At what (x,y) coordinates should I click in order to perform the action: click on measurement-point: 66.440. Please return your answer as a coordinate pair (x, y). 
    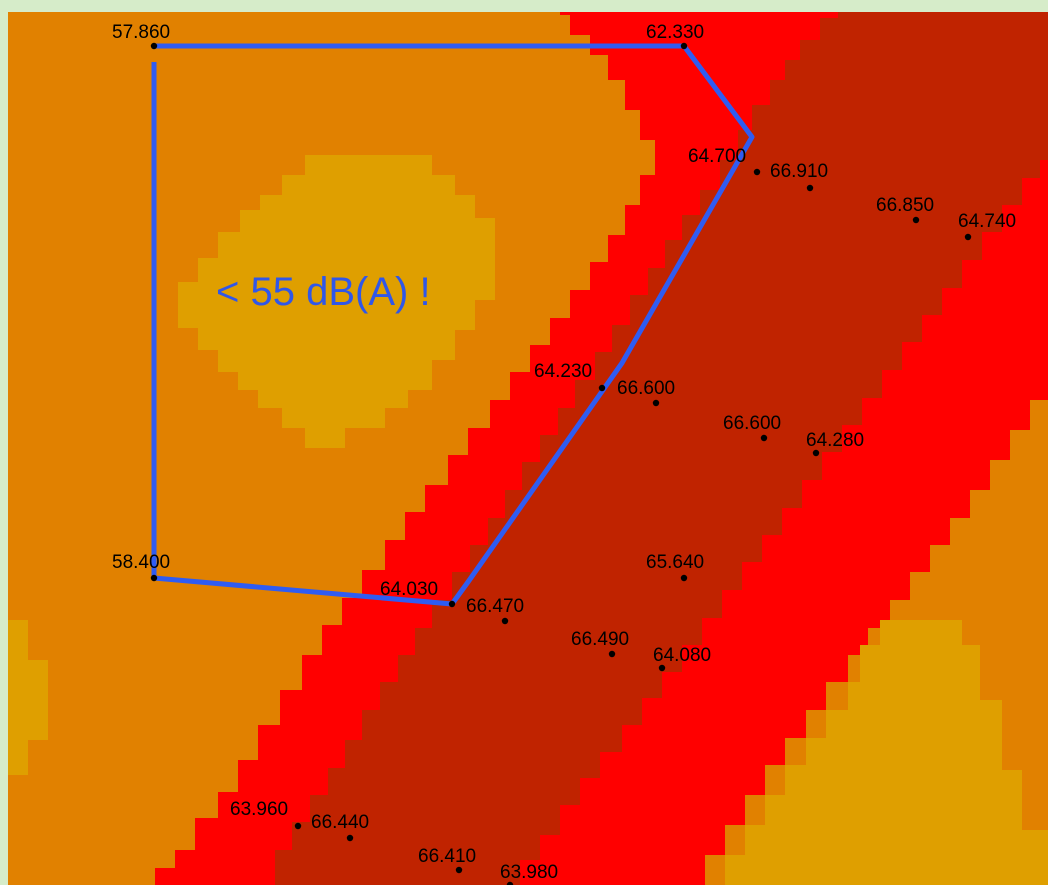
    Looking at the image, I should click on (340, 827).